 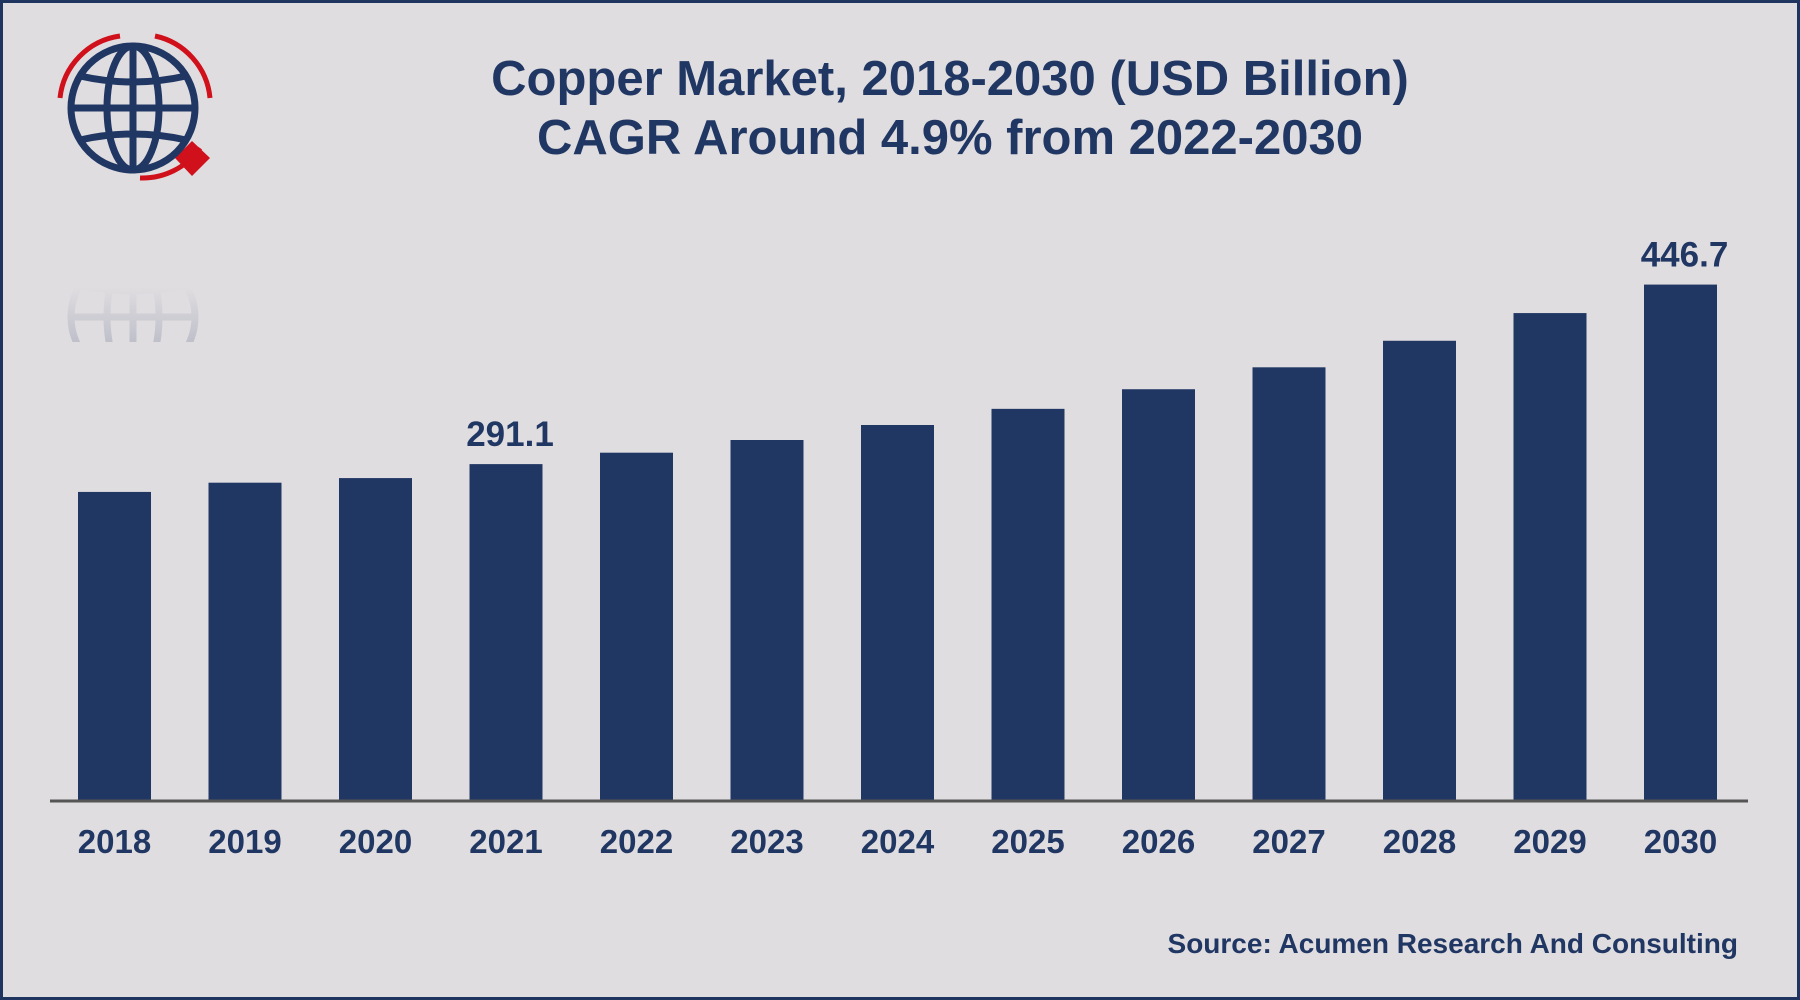 I want to click on chart-subtitle: CAGR Around 4.9% from 2022-2030, so click(x=950, y=138).